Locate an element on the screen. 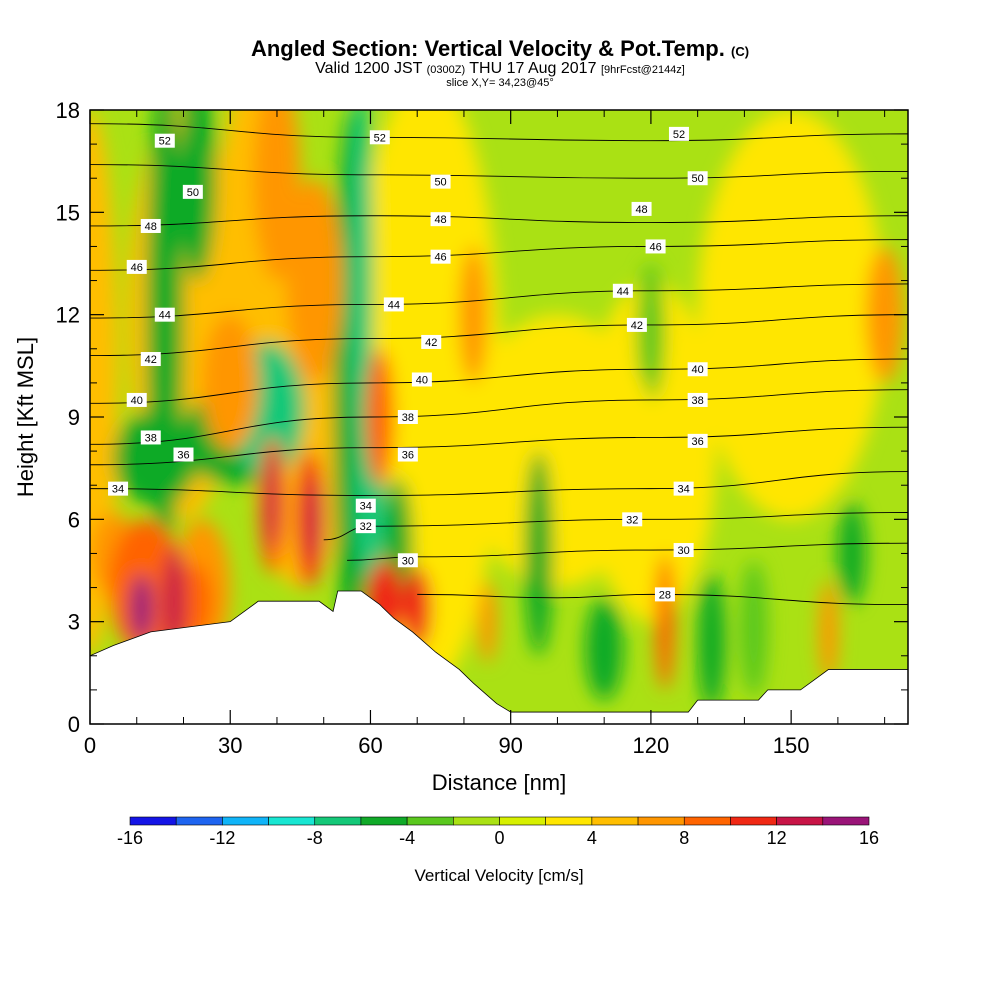 The image size is (1000, 1000). contour-label-text: 30 is located at coordinates (408, 561).